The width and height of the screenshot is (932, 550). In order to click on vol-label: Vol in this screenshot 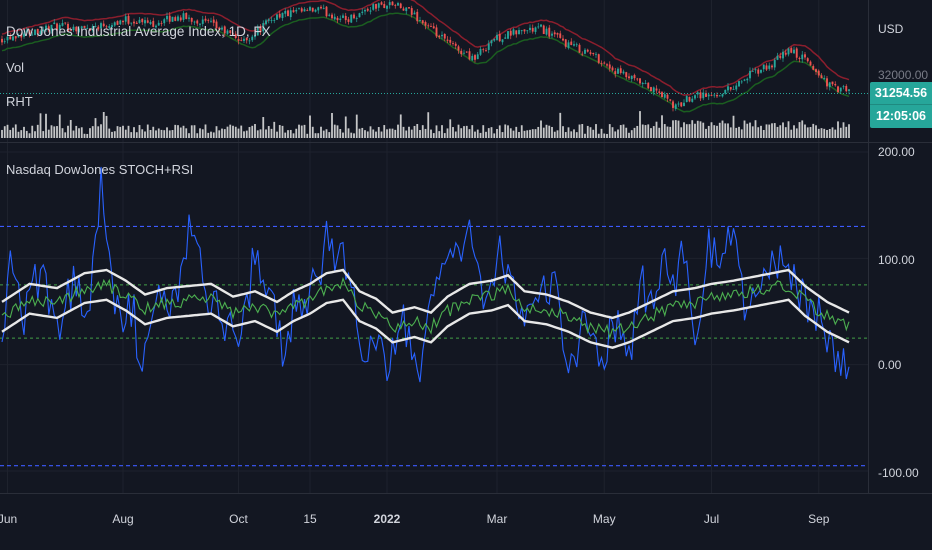, I will do `click(15, 67)`.